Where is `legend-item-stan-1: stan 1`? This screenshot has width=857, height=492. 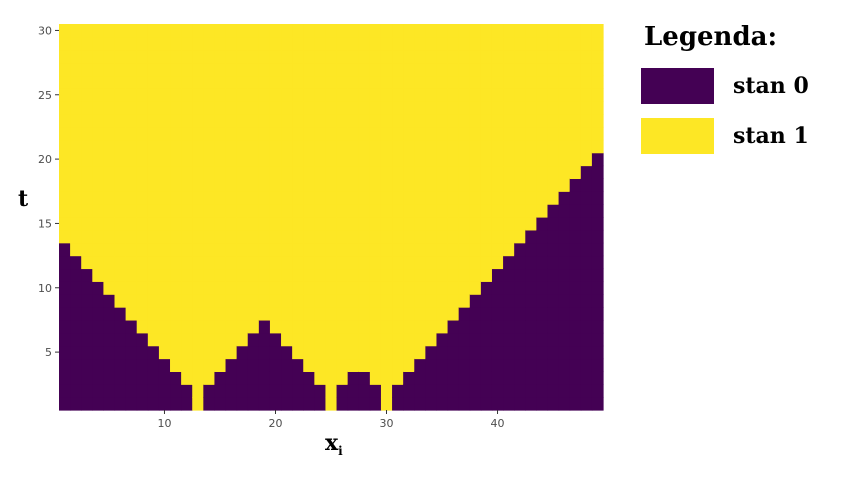
legend-item-stan-1: stan 1 is located at coordinates (725, 136).